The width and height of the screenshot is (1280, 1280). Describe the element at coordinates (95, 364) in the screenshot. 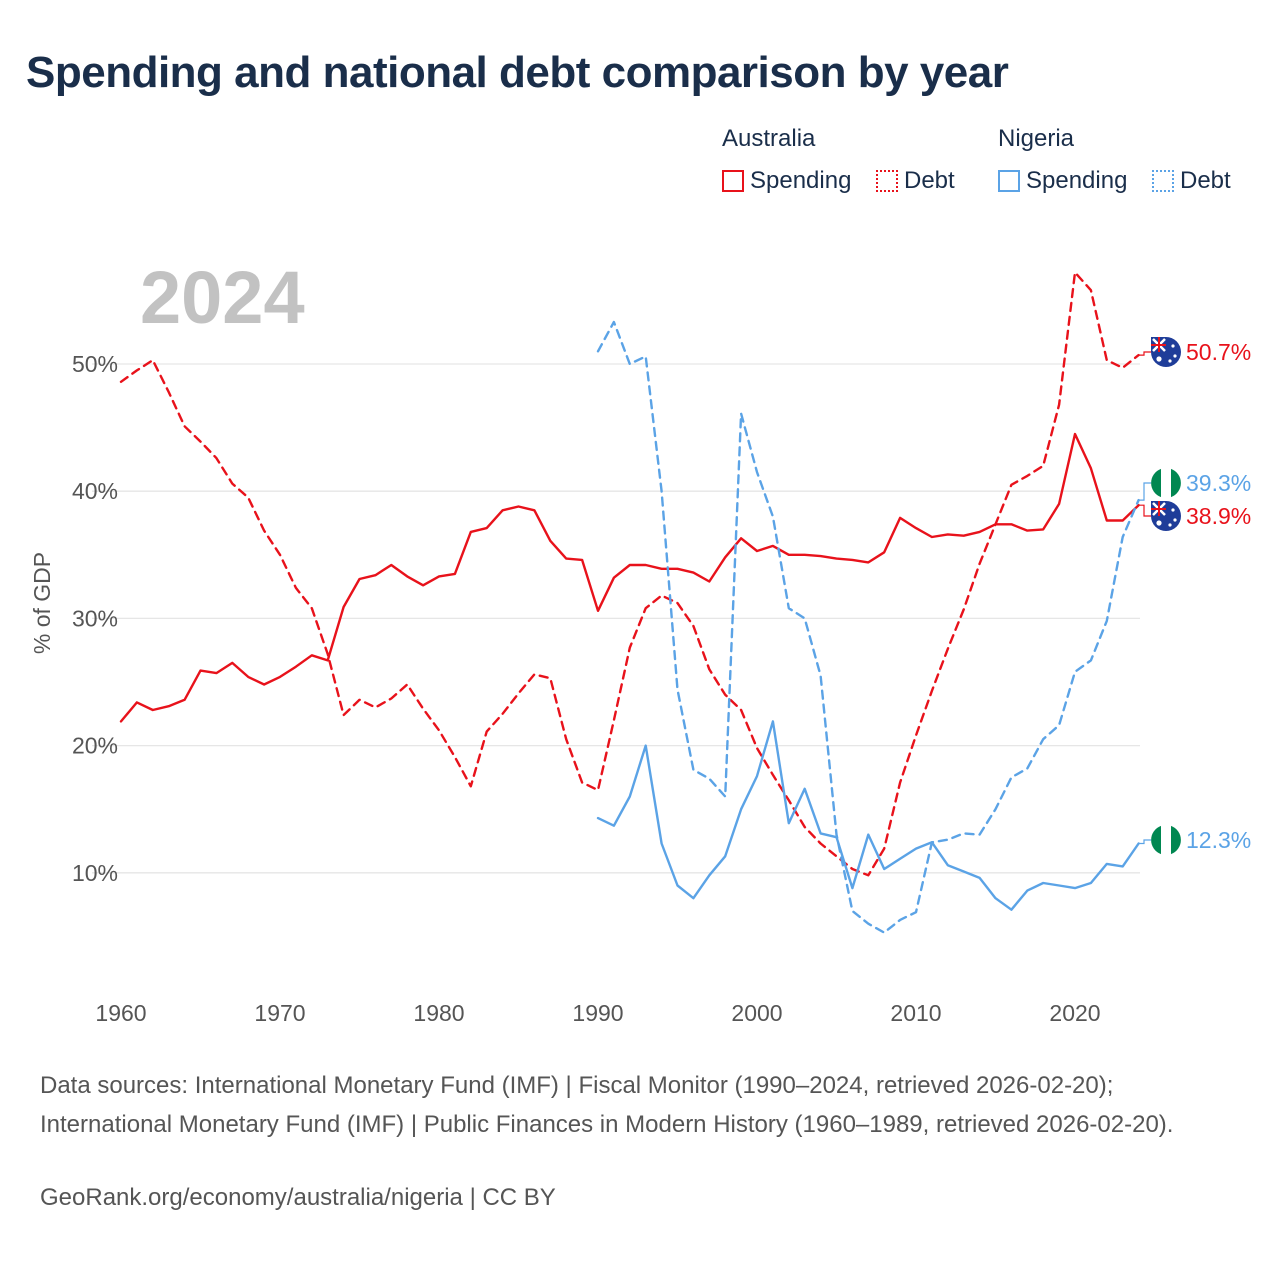

I see `y-tick-label: 50%` at that location.